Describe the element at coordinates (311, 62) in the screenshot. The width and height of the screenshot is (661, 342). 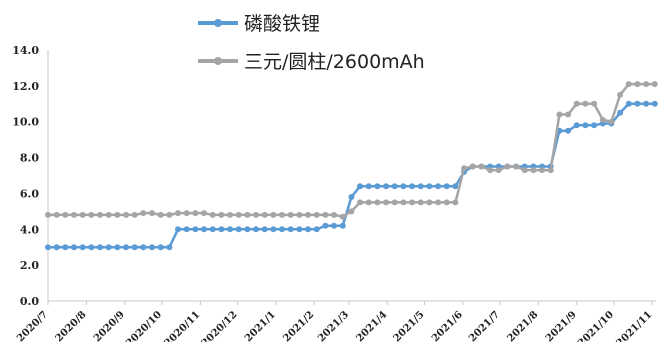
I see `legend-item-series-2: 三元/圆柱/2600mAh` at that location.